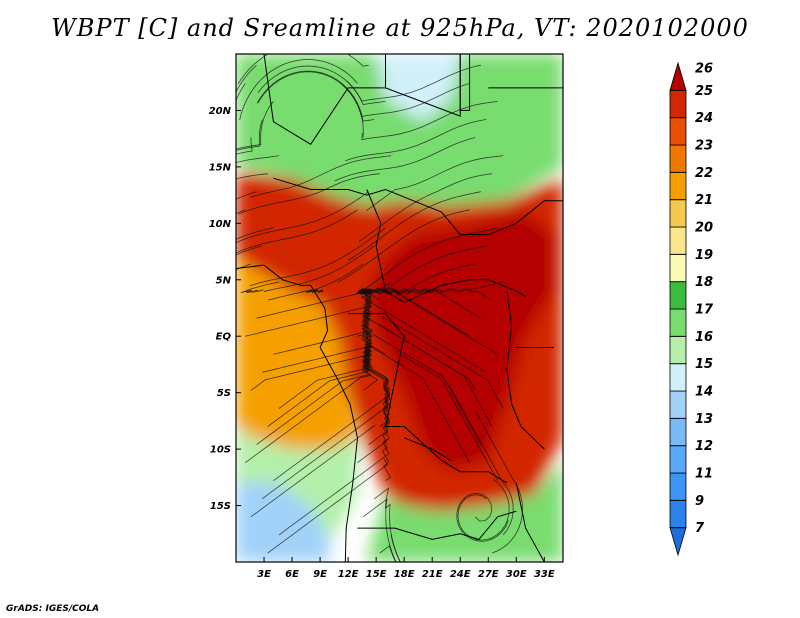 The height and width of the screenshot is (618, 800). What do you see at coordinates (264, 574) in the screenshot?
I see `x-tick-label-3E: 3E` at bounding box center [264, 574].